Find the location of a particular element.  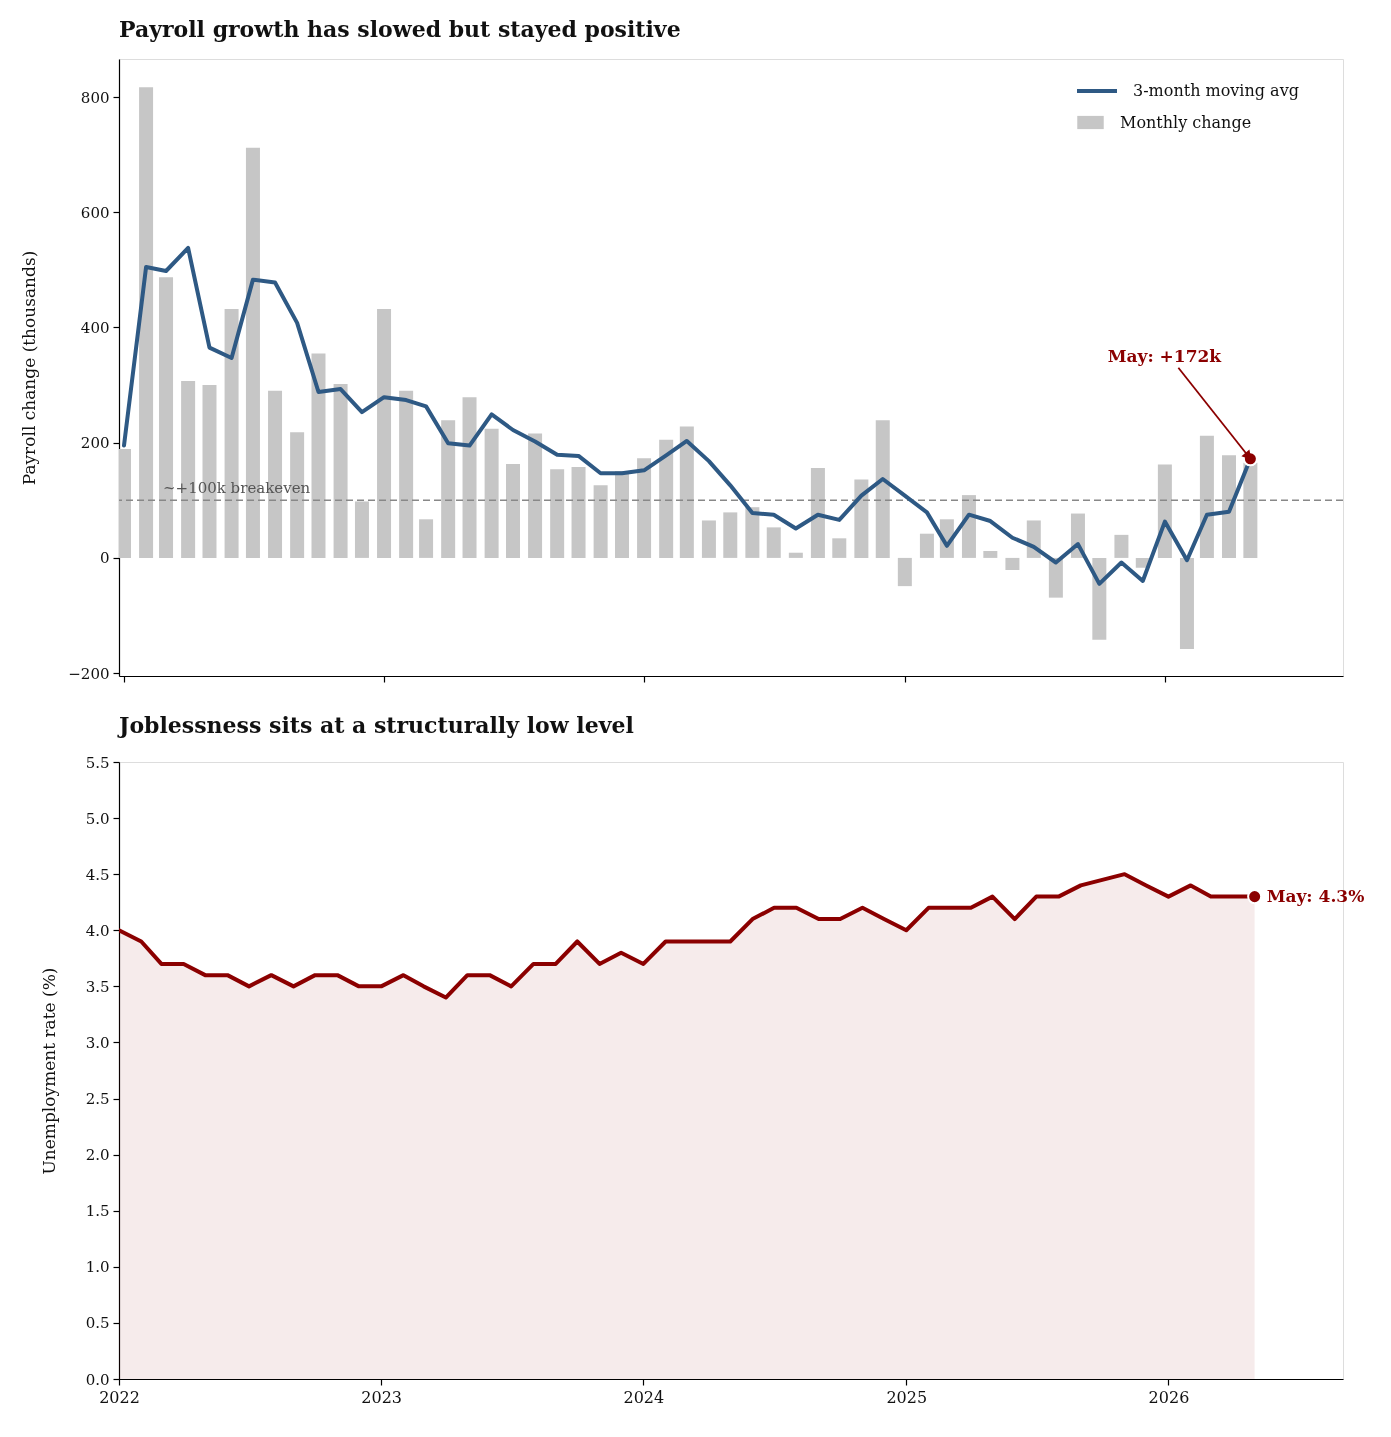

ref-line-label: ~+100k breakeven is located at coordinates (237, 488).